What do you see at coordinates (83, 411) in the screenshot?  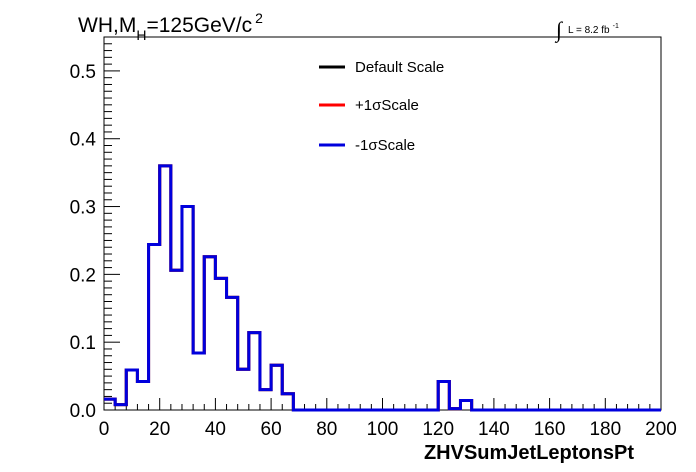 I see `y-tick-label: 0.0` at bounding box center [83, 411].